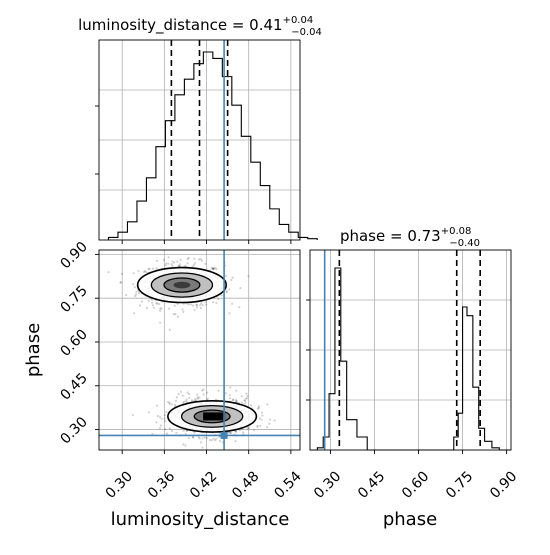  What do you see at coordinates (199, 350) in the screenshot?
I see `frame-2d` at bounding box center [199, 350].